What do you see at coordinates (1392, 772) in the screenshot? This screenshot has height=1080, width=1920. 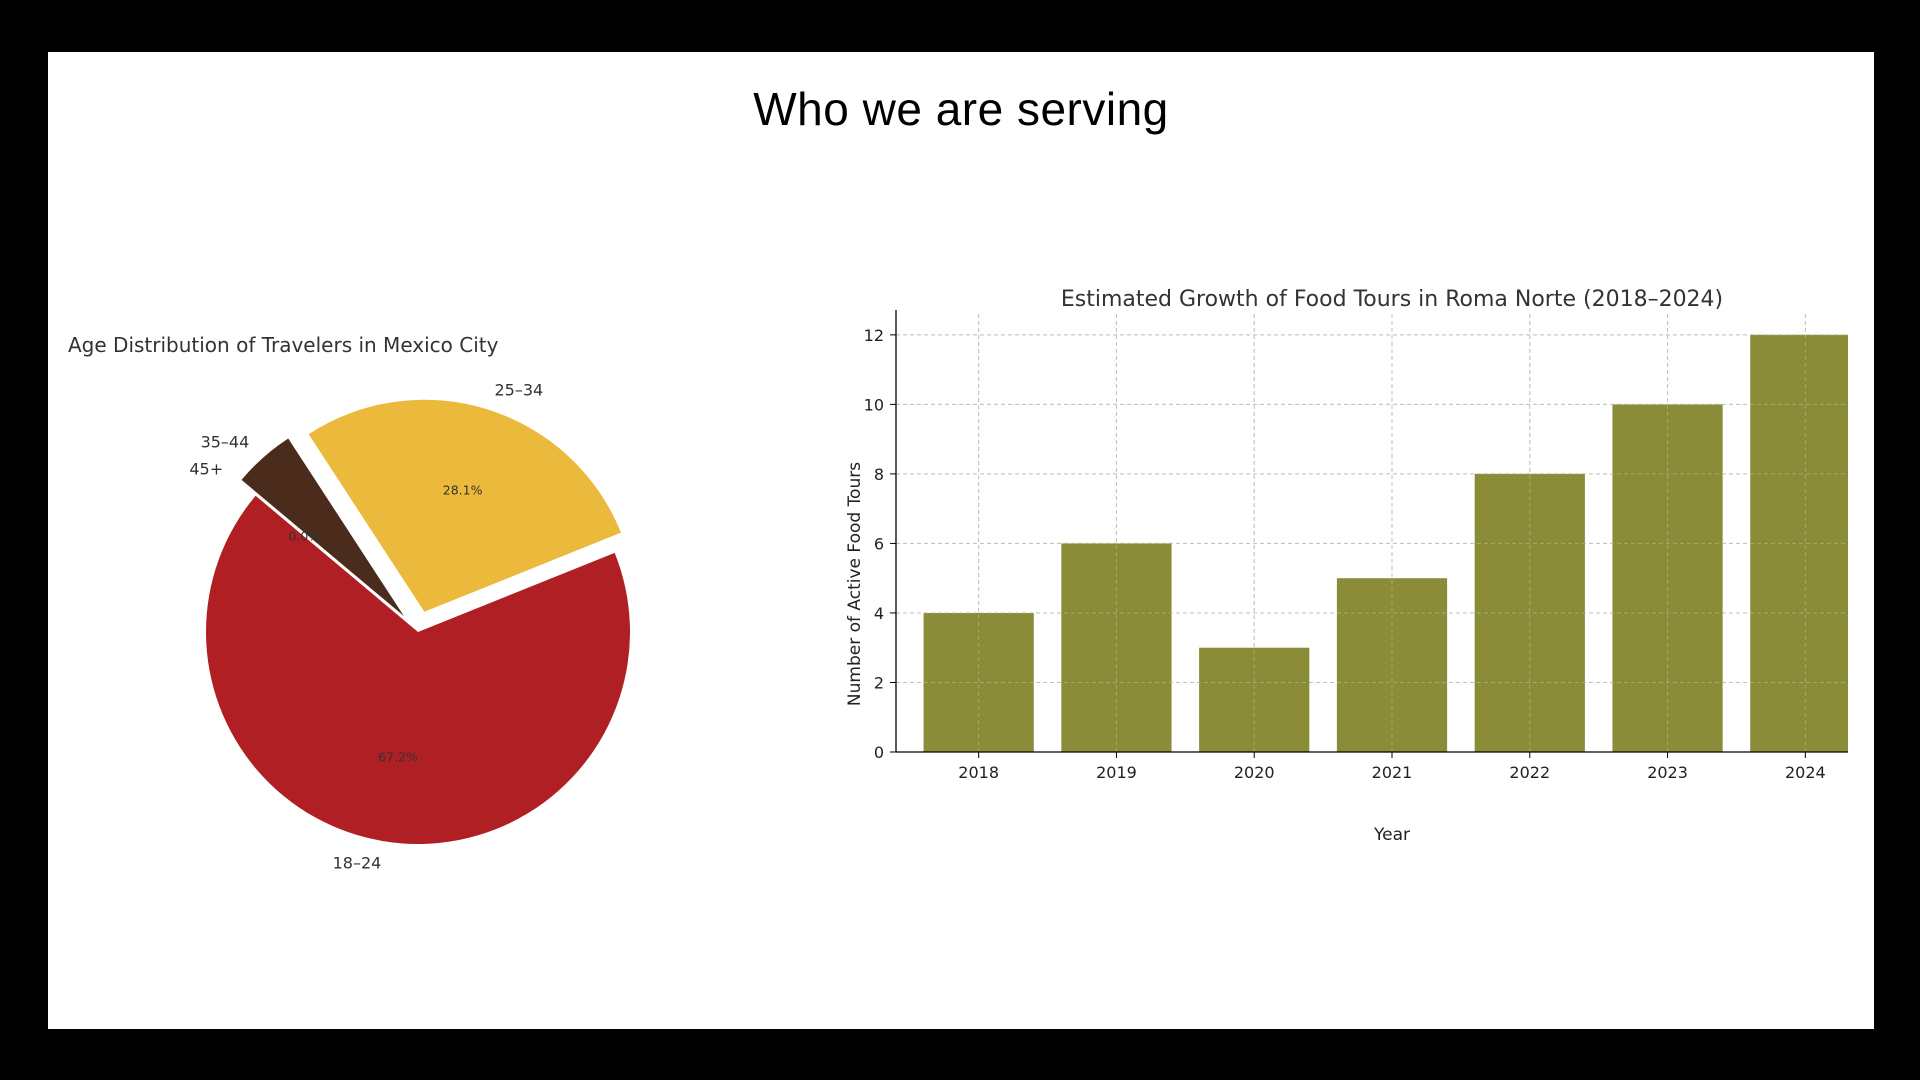 I see `bar-x-tick-label-2021: 2021` at bounding box center [1392, 772].